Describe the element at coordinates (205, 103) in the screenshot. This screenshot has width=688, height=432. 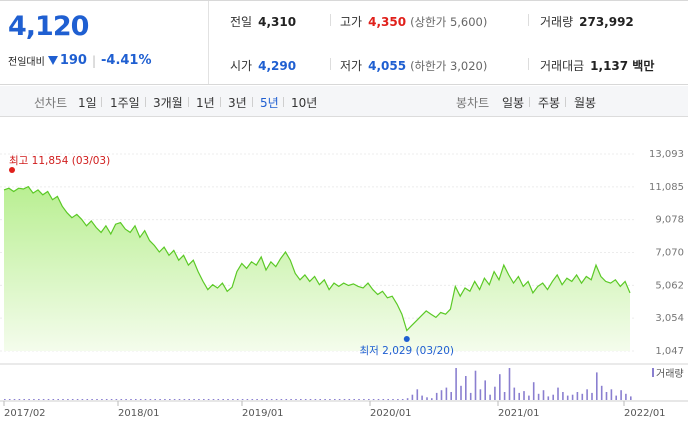
I see `period-1y: 1년` at that location.